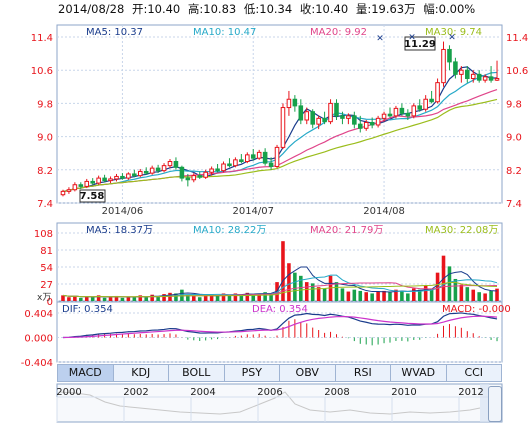  I want to click on tab-kdj: KDJ, so click(141, 373).